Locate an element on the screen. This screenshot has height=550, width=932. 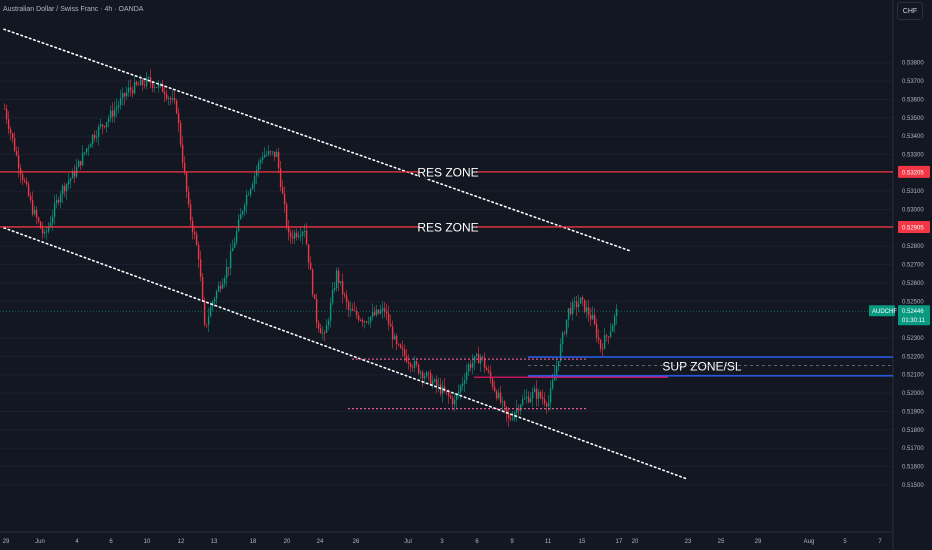
support-zone: SUP ZONE/SL is located at coordinates (683, 367).